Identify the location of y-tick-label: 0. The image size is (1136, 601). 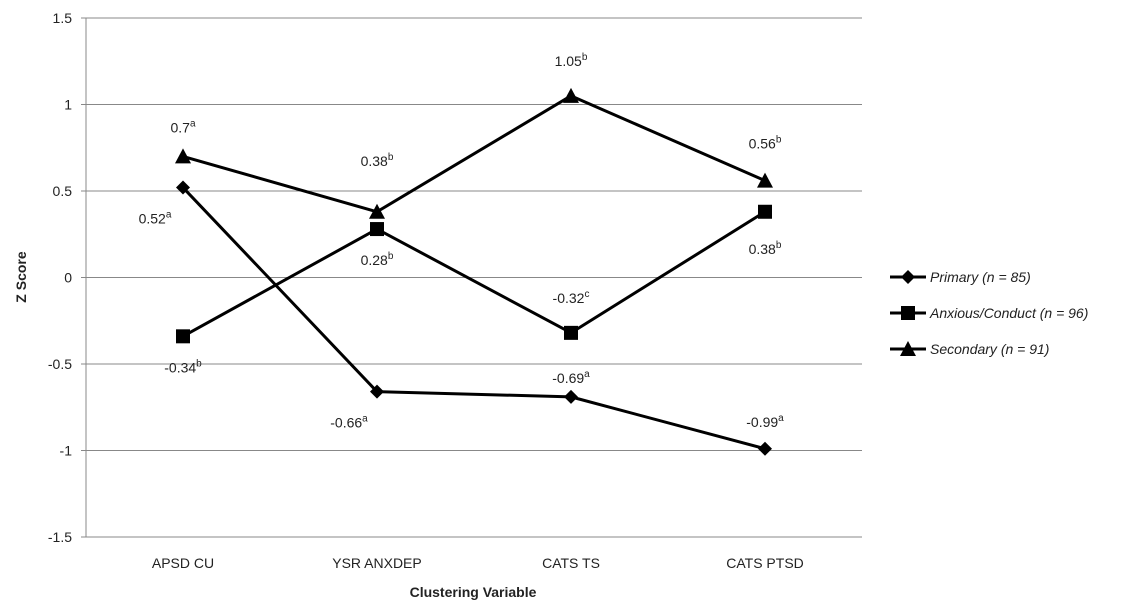
(68, 278).